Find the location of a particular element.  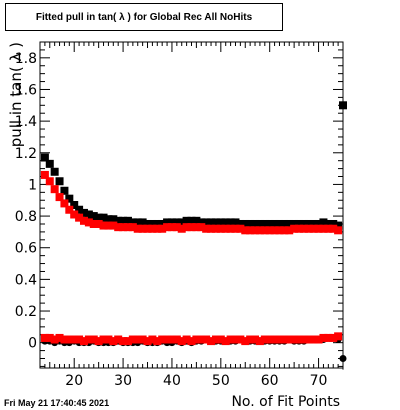

y-tick-label: 1.6 is located at coordinates (26, 90).